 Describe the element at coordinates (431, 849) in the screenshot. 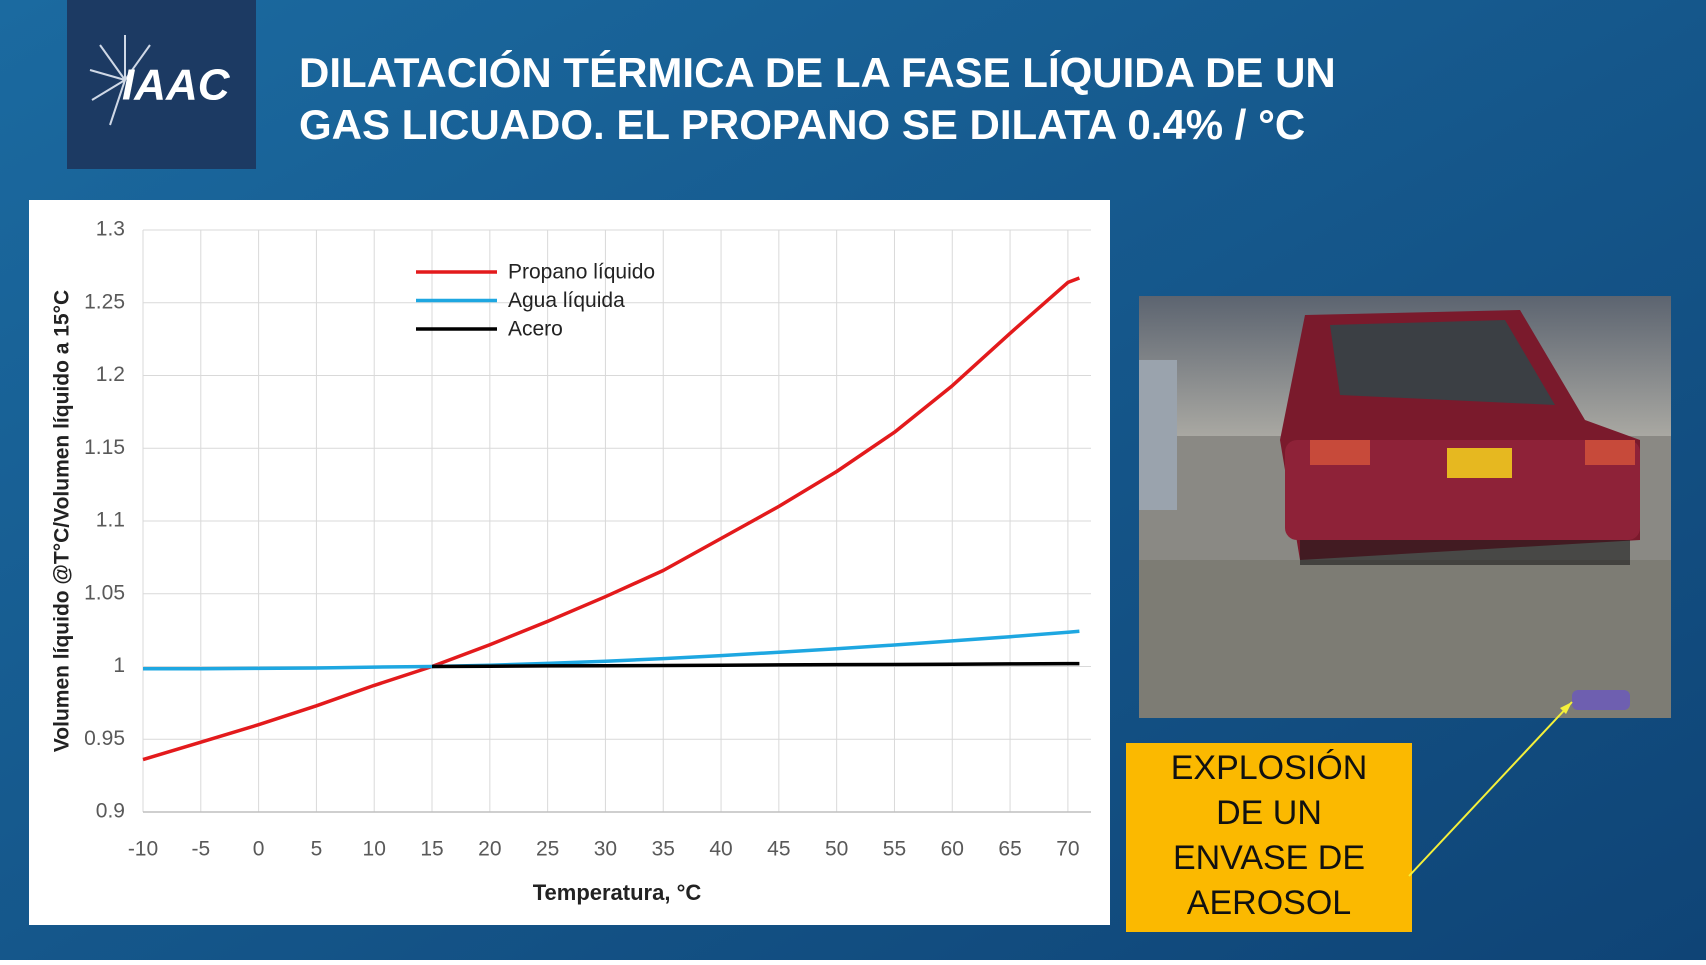

I see `x-tick-label: 15` at that location.